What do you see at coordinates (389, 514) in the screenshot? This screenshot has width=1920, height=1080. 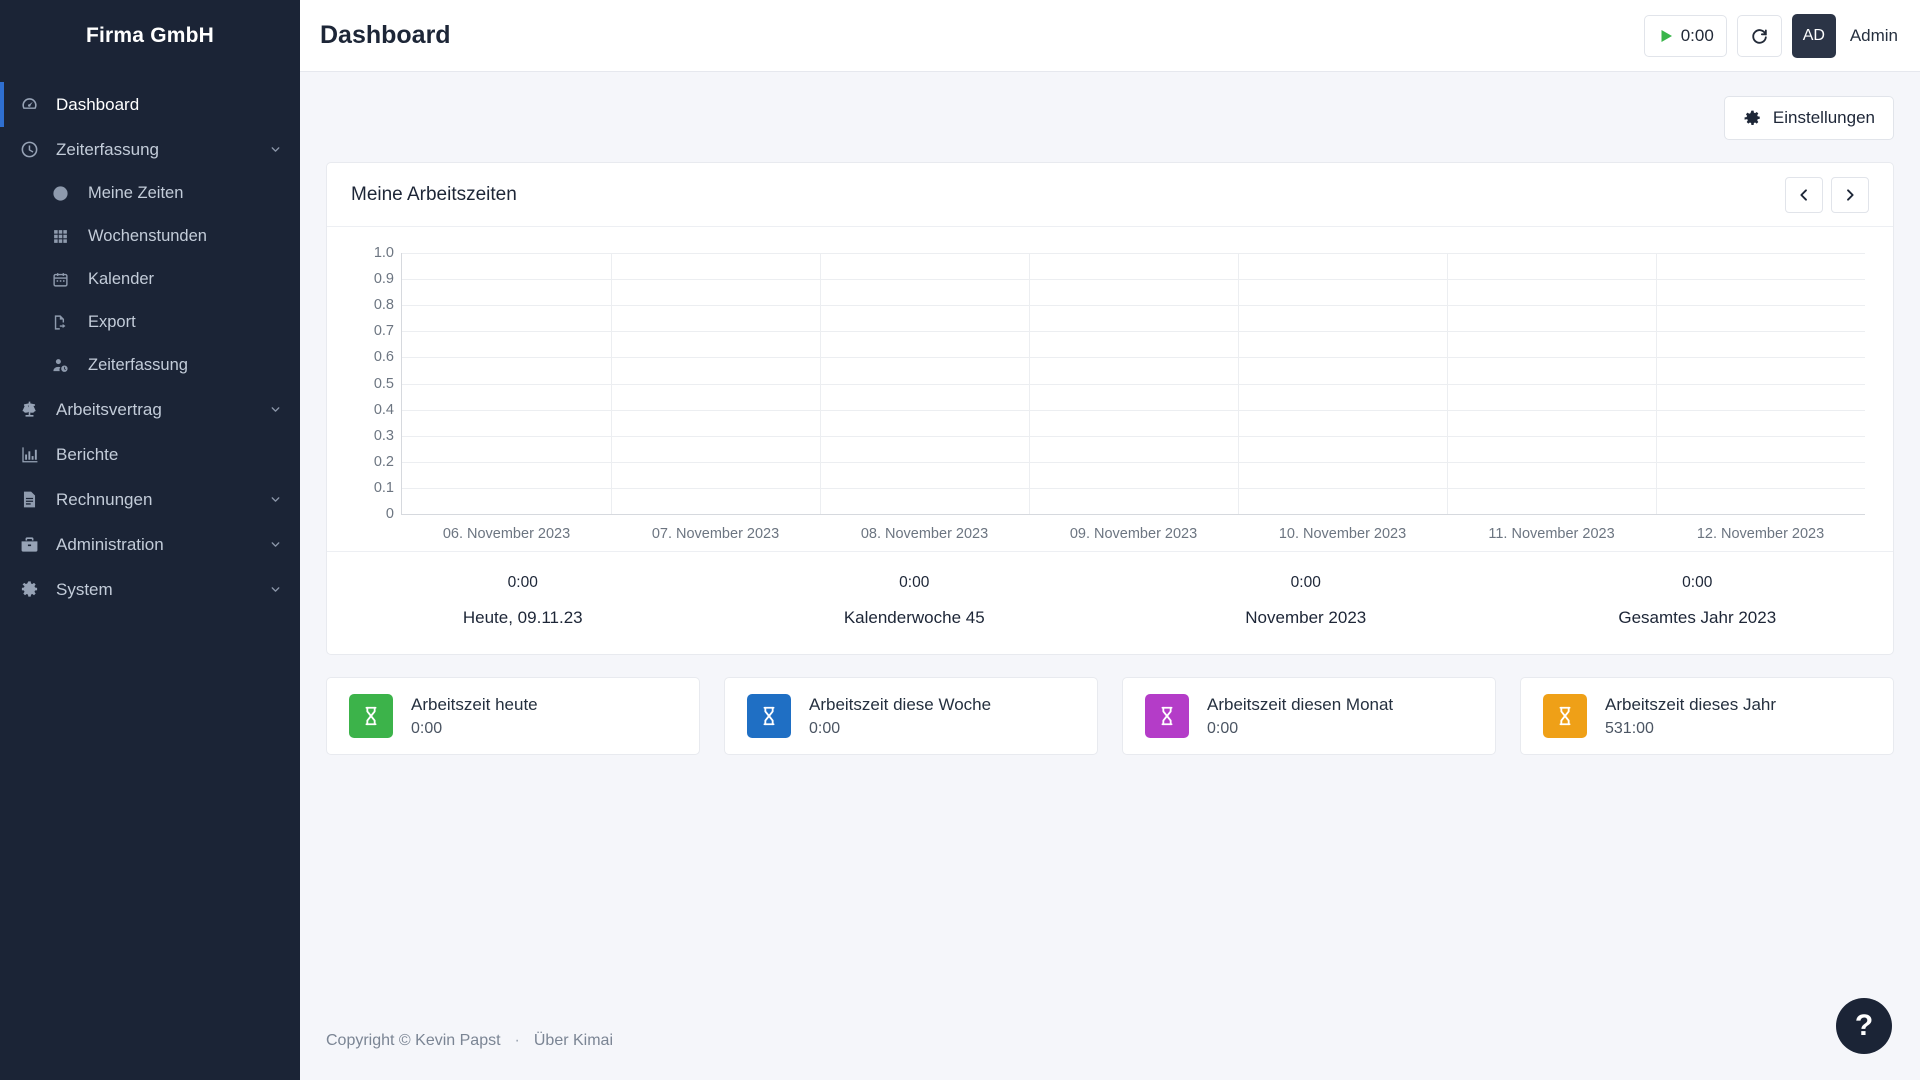 I see `chart-y-tick: 0` at bounding box center [389, 514].